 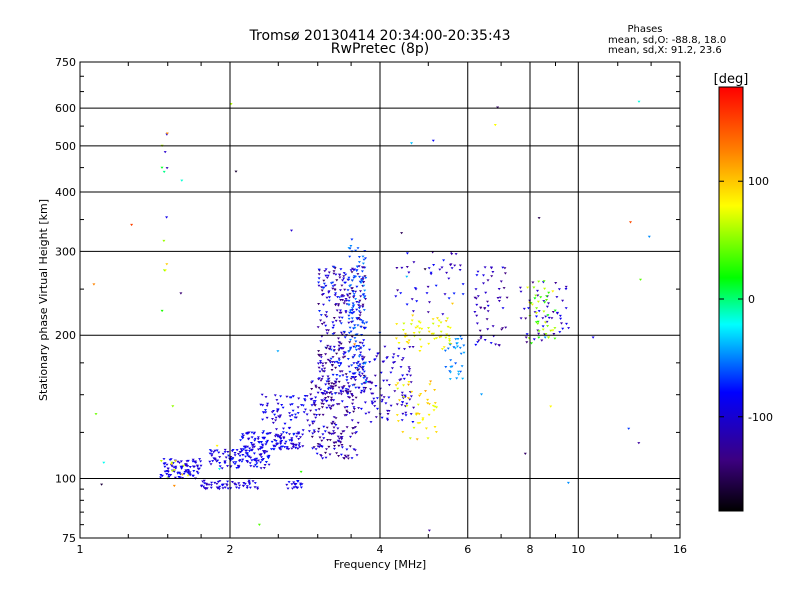 What do you see at coordinates (731, 79) in the screenshot?
I see `colorbar-label: [deg]` at bounding box center [731, 79].